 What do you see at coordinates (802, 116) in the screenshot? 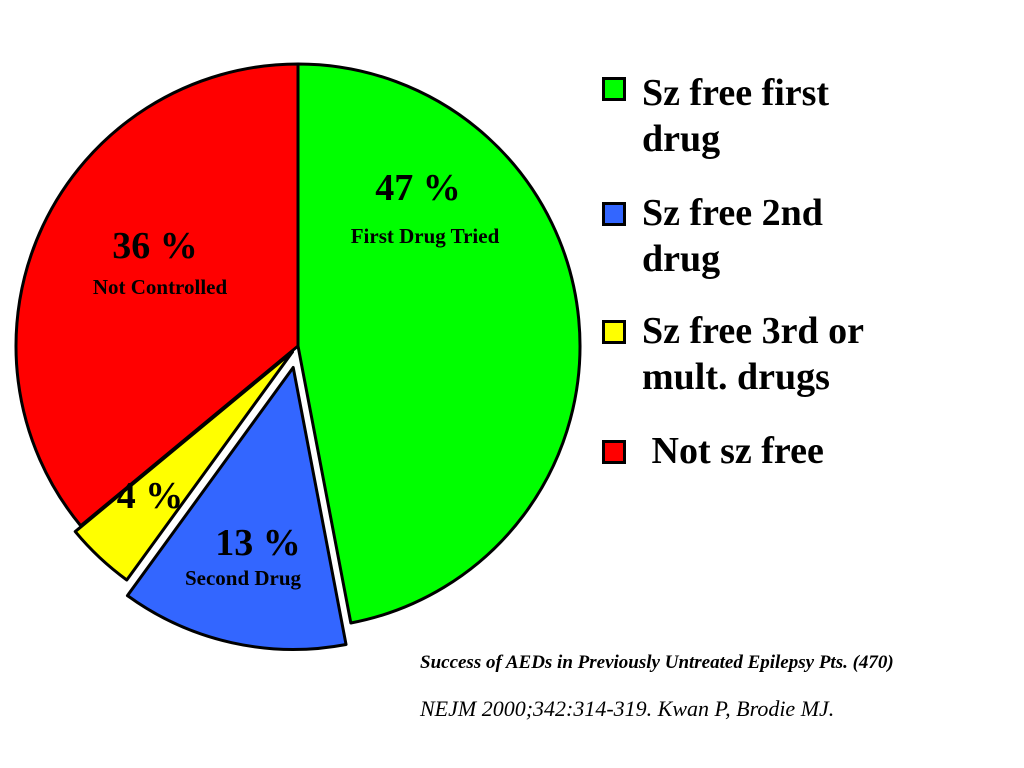
I see `legend-item-first-drug: Sz free first drug` at bounding box center [802, 116].